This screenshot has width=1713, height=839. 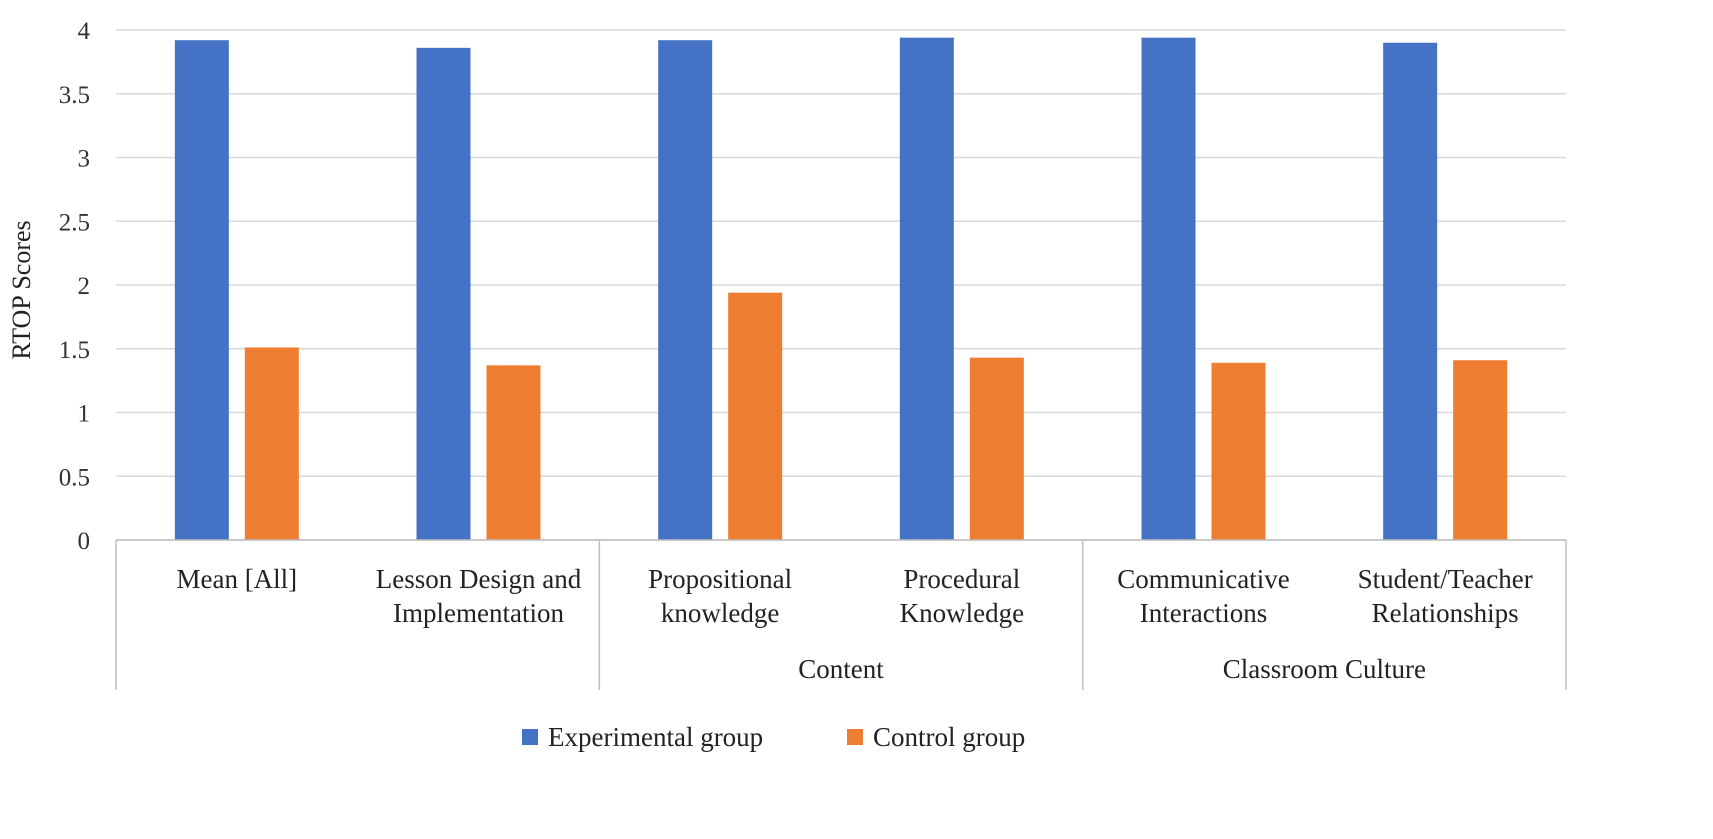 What do you see at coordinates (84, 414) in the screenshot?
I see `y-tick-label: 1` at bounding box center [84, 414].